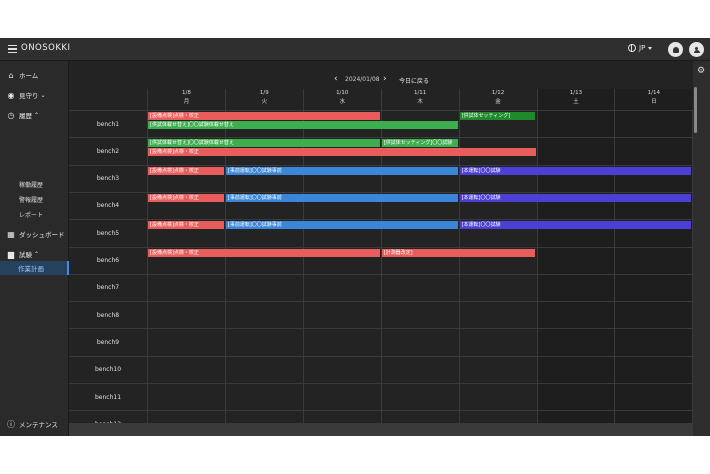  I want to click on sidebar-item-label: 試験, so click(25, 255).